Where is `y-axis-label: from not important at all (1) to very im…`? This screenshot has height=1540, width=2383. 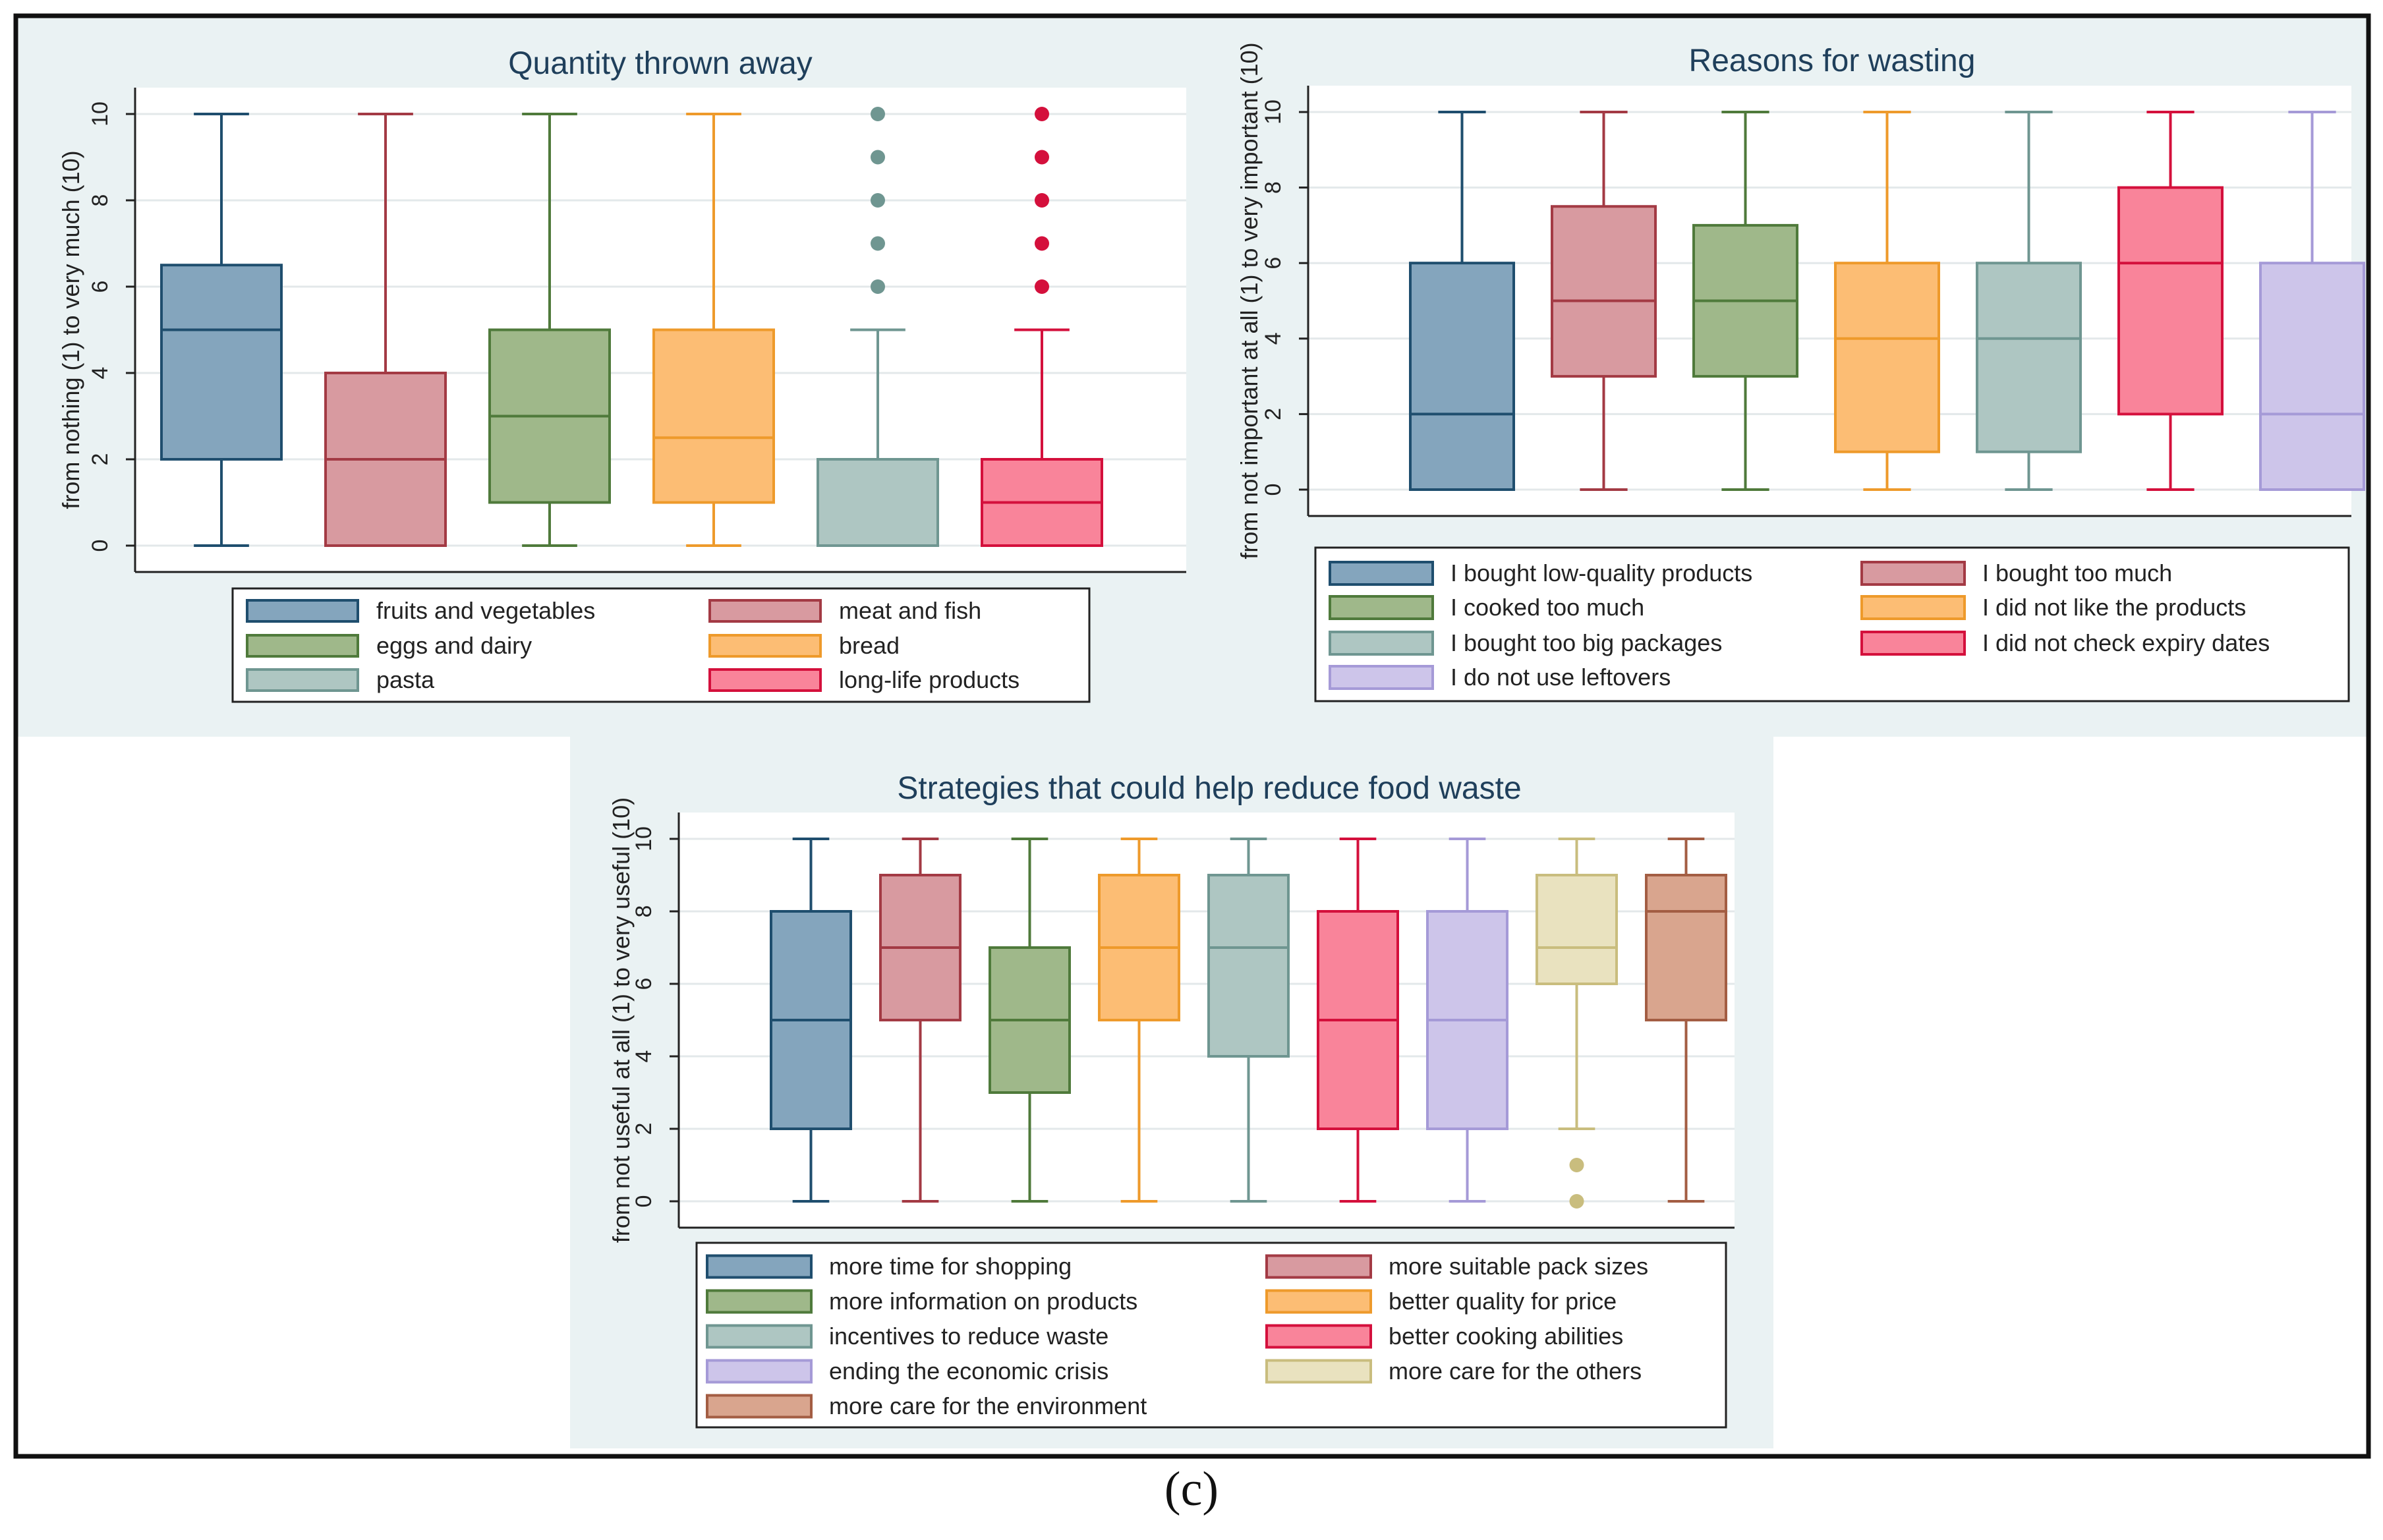 y-axis-label: from not important at all (1) to very im… is located at coordinates (1249, 300).